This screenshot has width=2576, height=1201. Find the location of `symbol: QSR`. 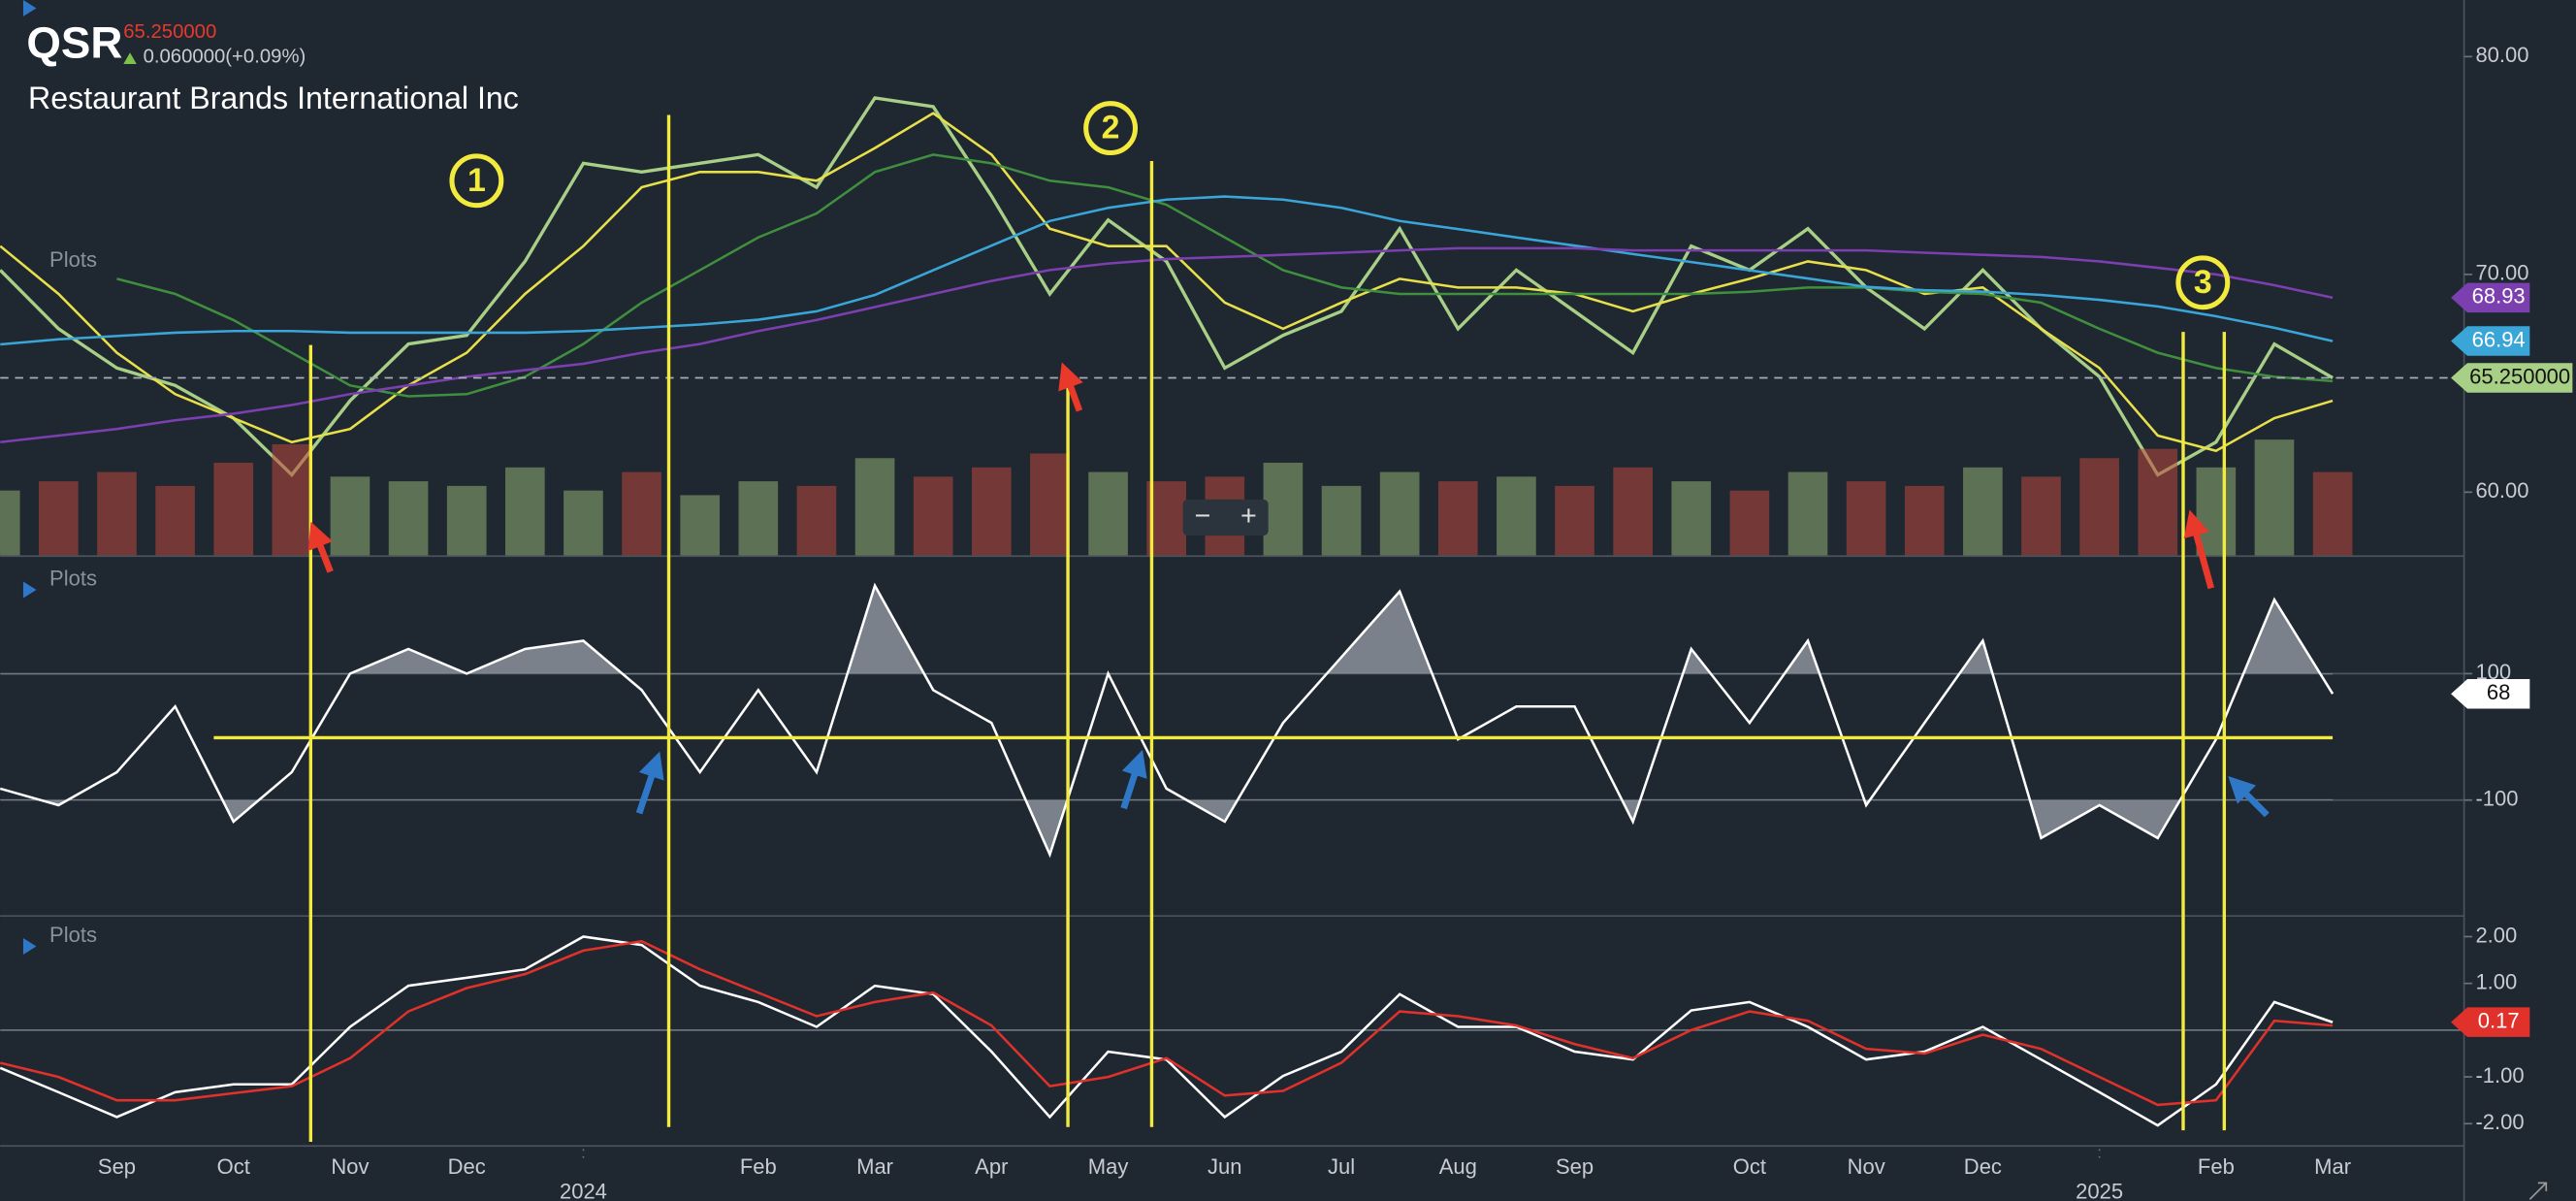

symbol: QSR is located at coordinates (74, 42).